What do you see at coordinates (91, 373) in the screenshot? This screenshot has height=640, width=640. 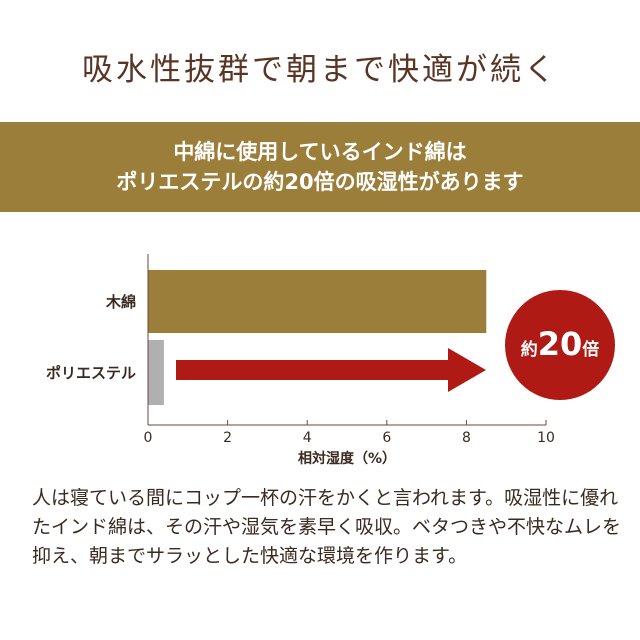 I see `category-label: ポリエステル` at bounding box center [91, 373].